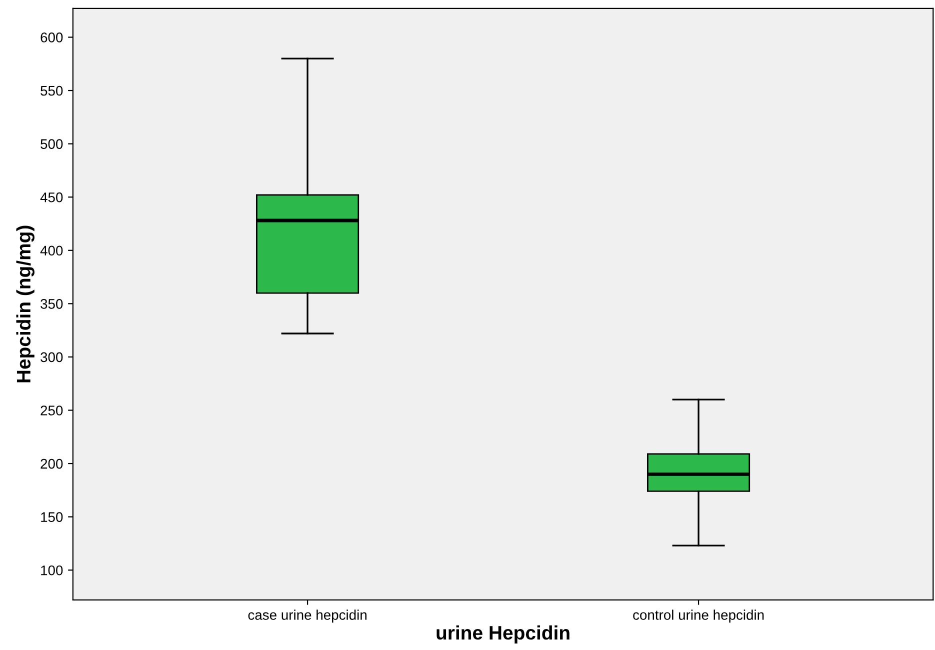 The width and height of the screenshot is (935, 650). I want to click on y-tick-label: 400, so click(51, 251).